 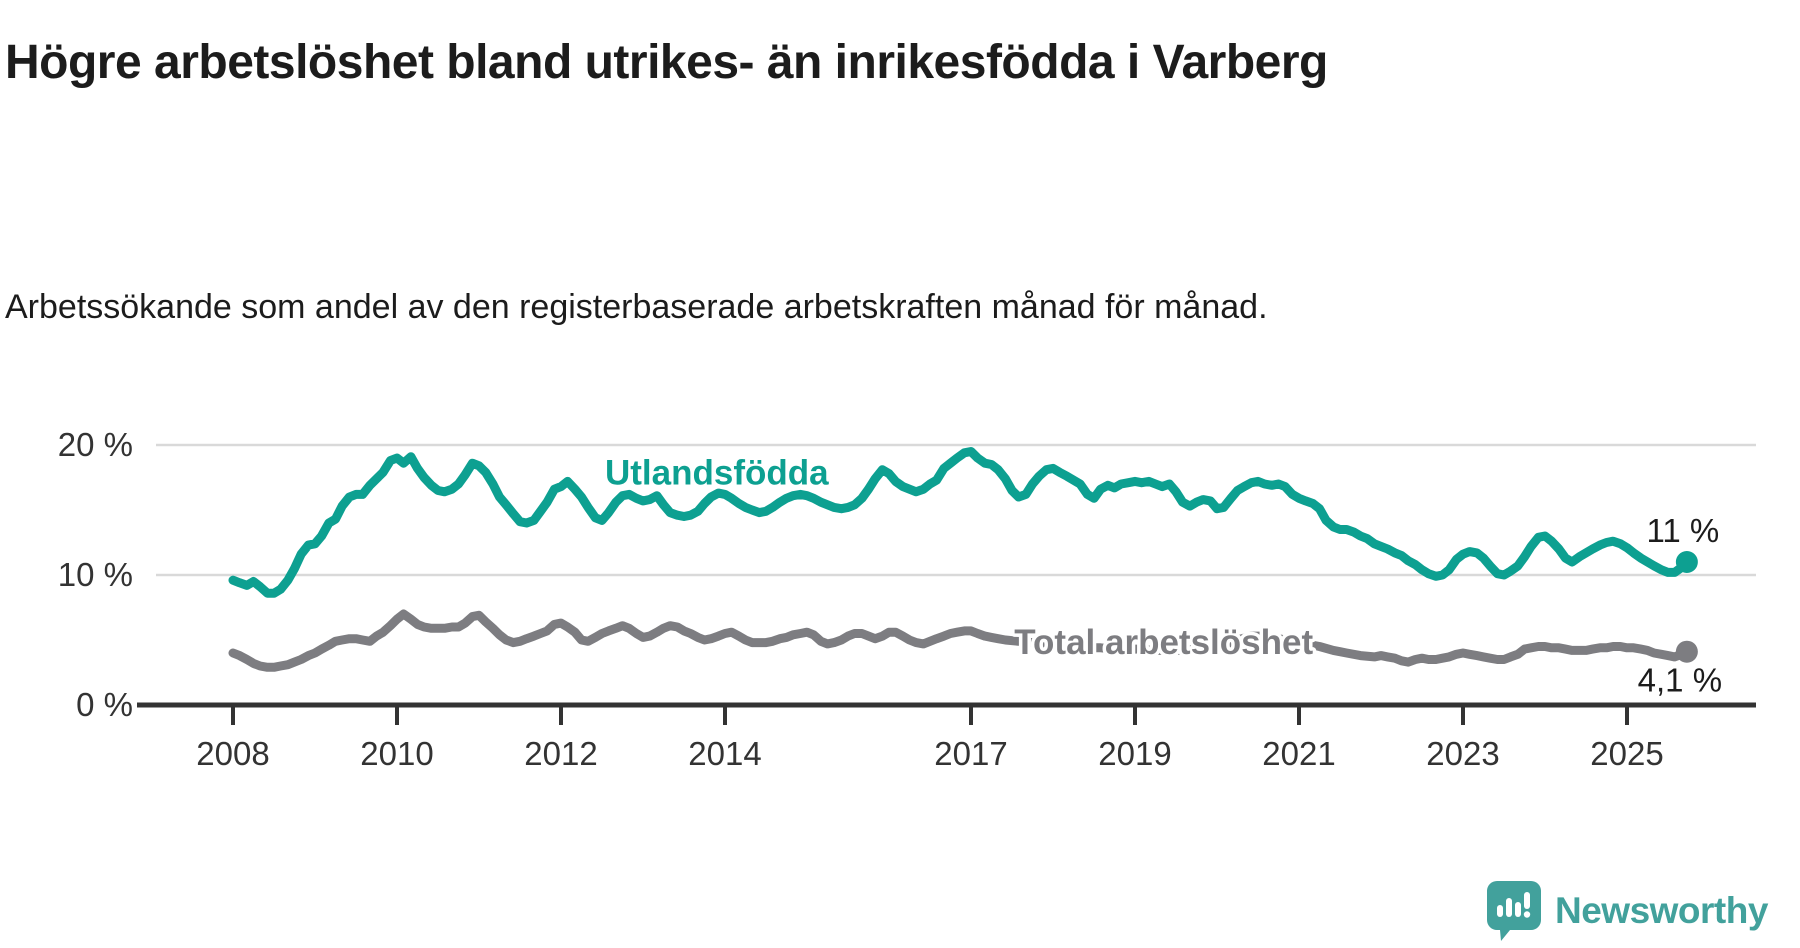 I want to click on y-axis-label: 20 %, so click(x=95, y=444).